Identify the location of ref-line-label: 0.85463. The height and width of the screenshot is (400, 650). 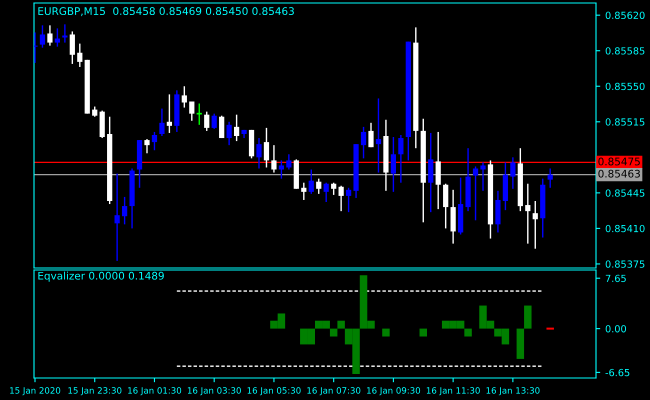
(619, 174).